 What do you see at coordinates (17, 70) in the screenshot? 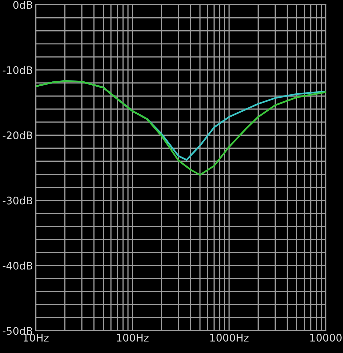
I see `y-tick-label: -10dB` at bounding box center [17, 70].